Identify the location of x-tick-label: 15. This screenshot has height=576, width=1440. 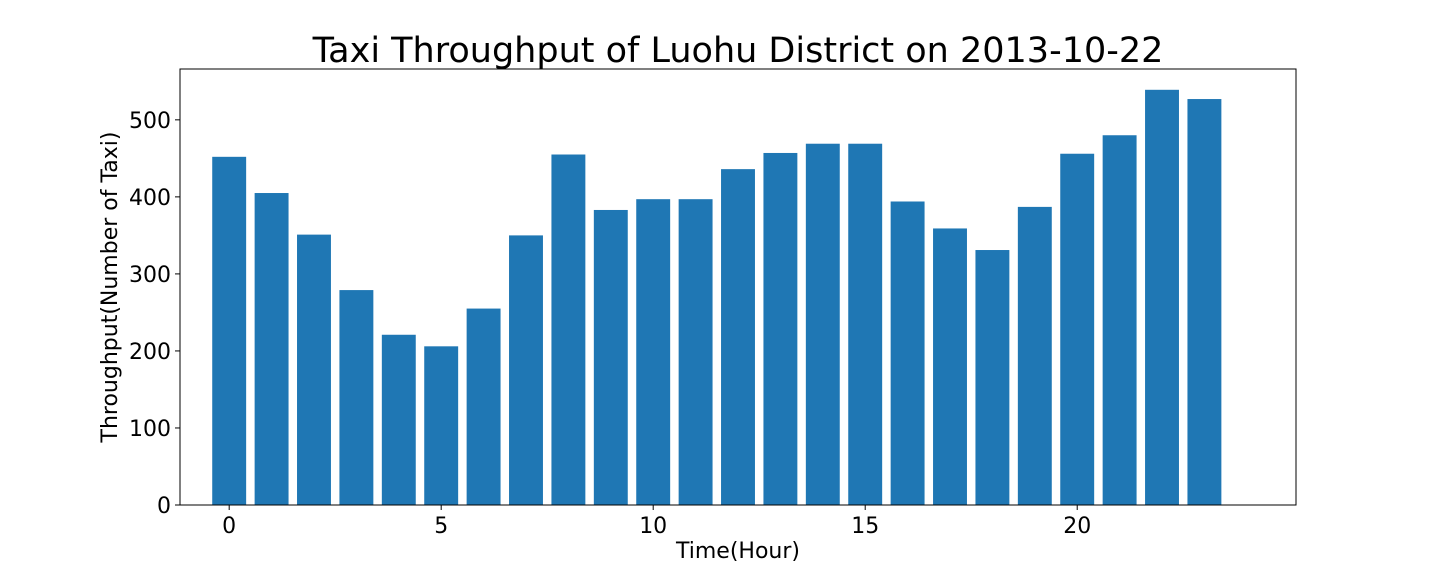
(865, 526).